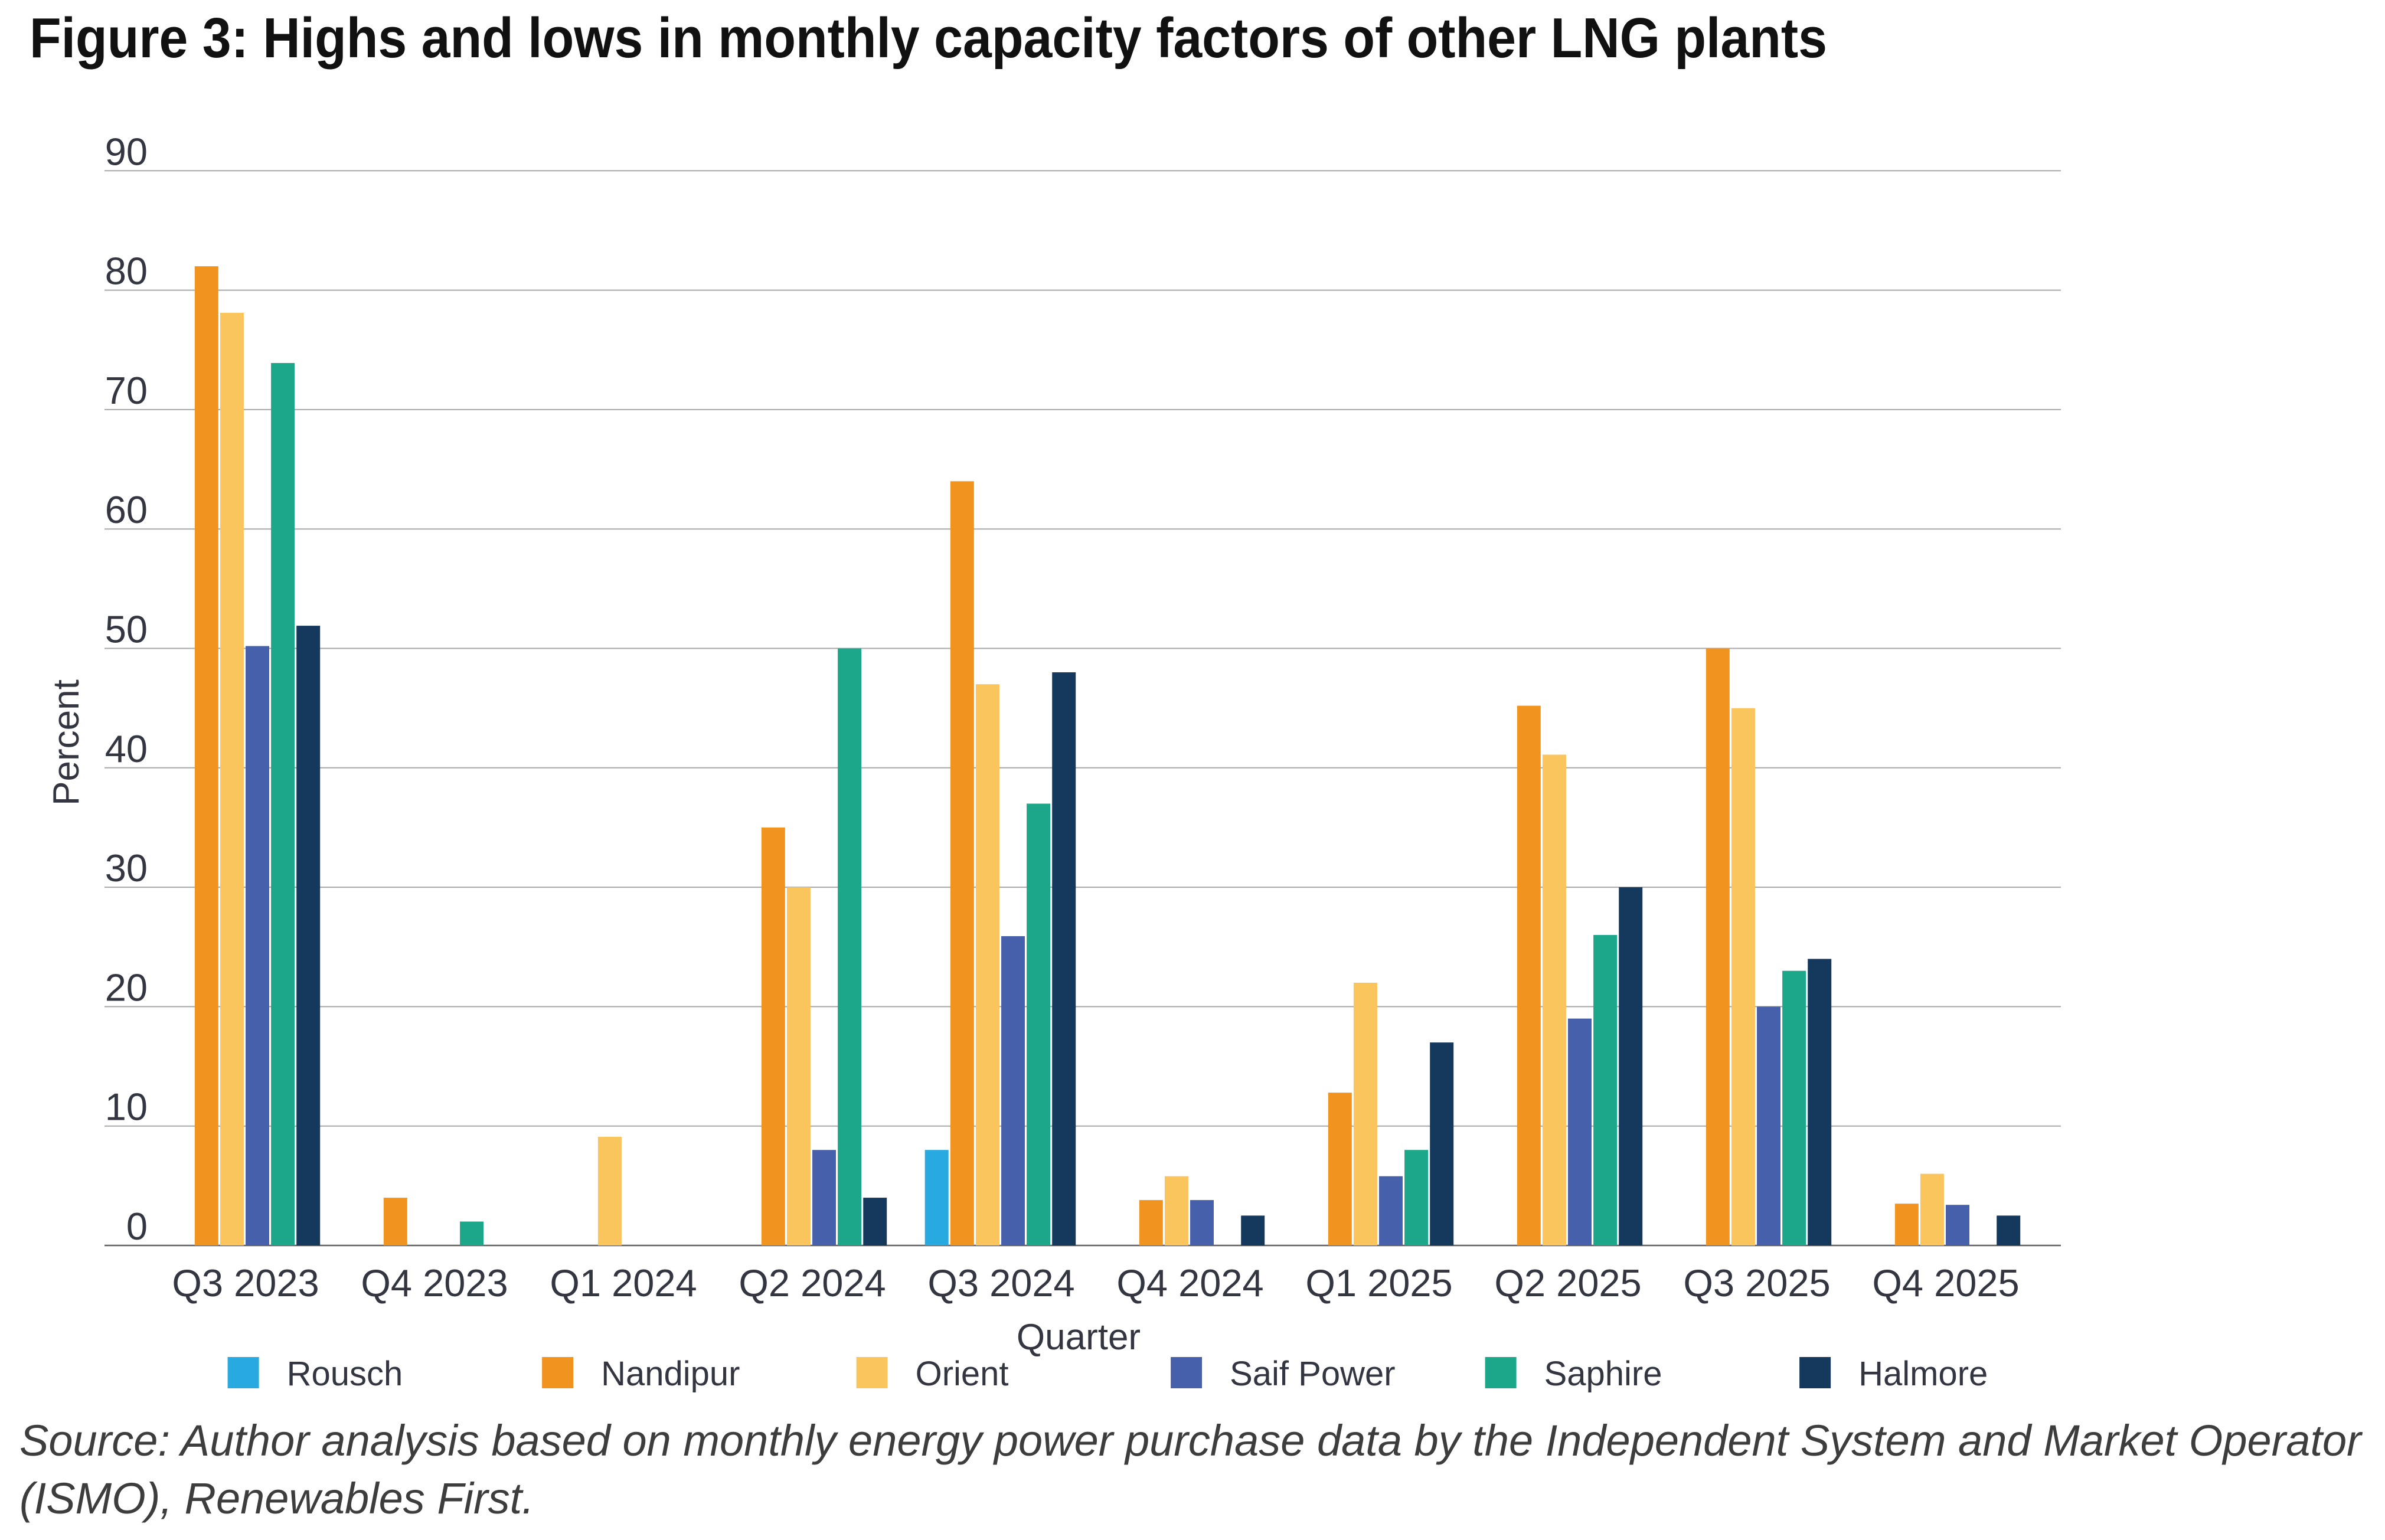  I want to click on svg-text: Q2 2025, so click(1567, 1282).